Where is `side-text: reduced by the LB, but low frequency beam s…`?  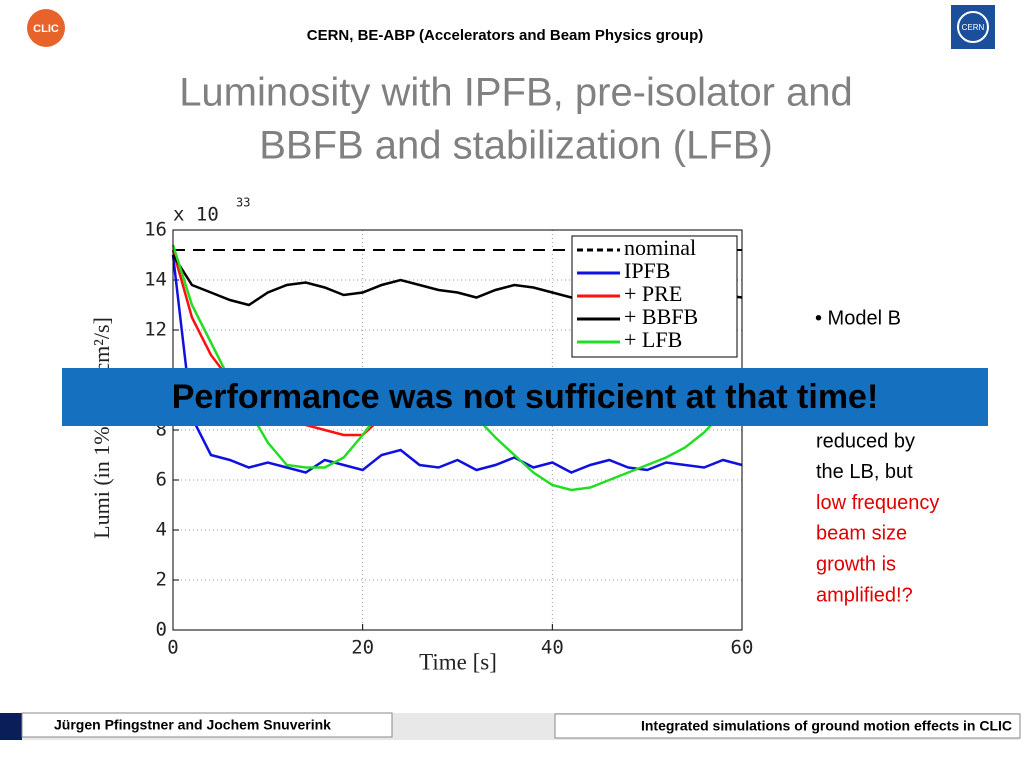
side-text: reduced by the LB, but low frequency beam s… is located at coordinates (877, 518).